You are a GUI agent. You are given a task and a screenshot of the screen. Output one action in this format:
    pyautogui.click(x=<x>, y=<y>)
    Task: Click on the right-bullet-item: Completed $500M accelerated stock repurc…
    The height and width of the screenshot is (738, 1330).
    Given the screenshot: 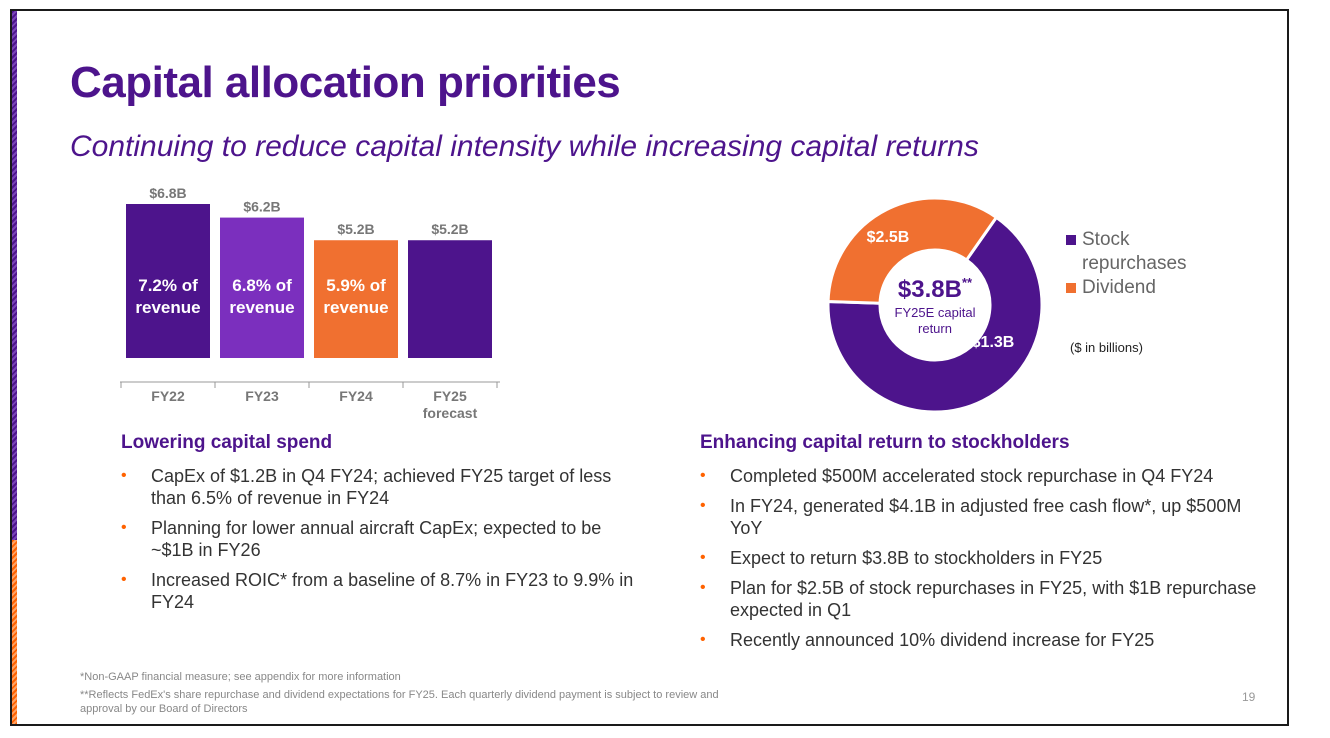 What is the action you would take?
    pyautogui.click(x=985, y=476)
    